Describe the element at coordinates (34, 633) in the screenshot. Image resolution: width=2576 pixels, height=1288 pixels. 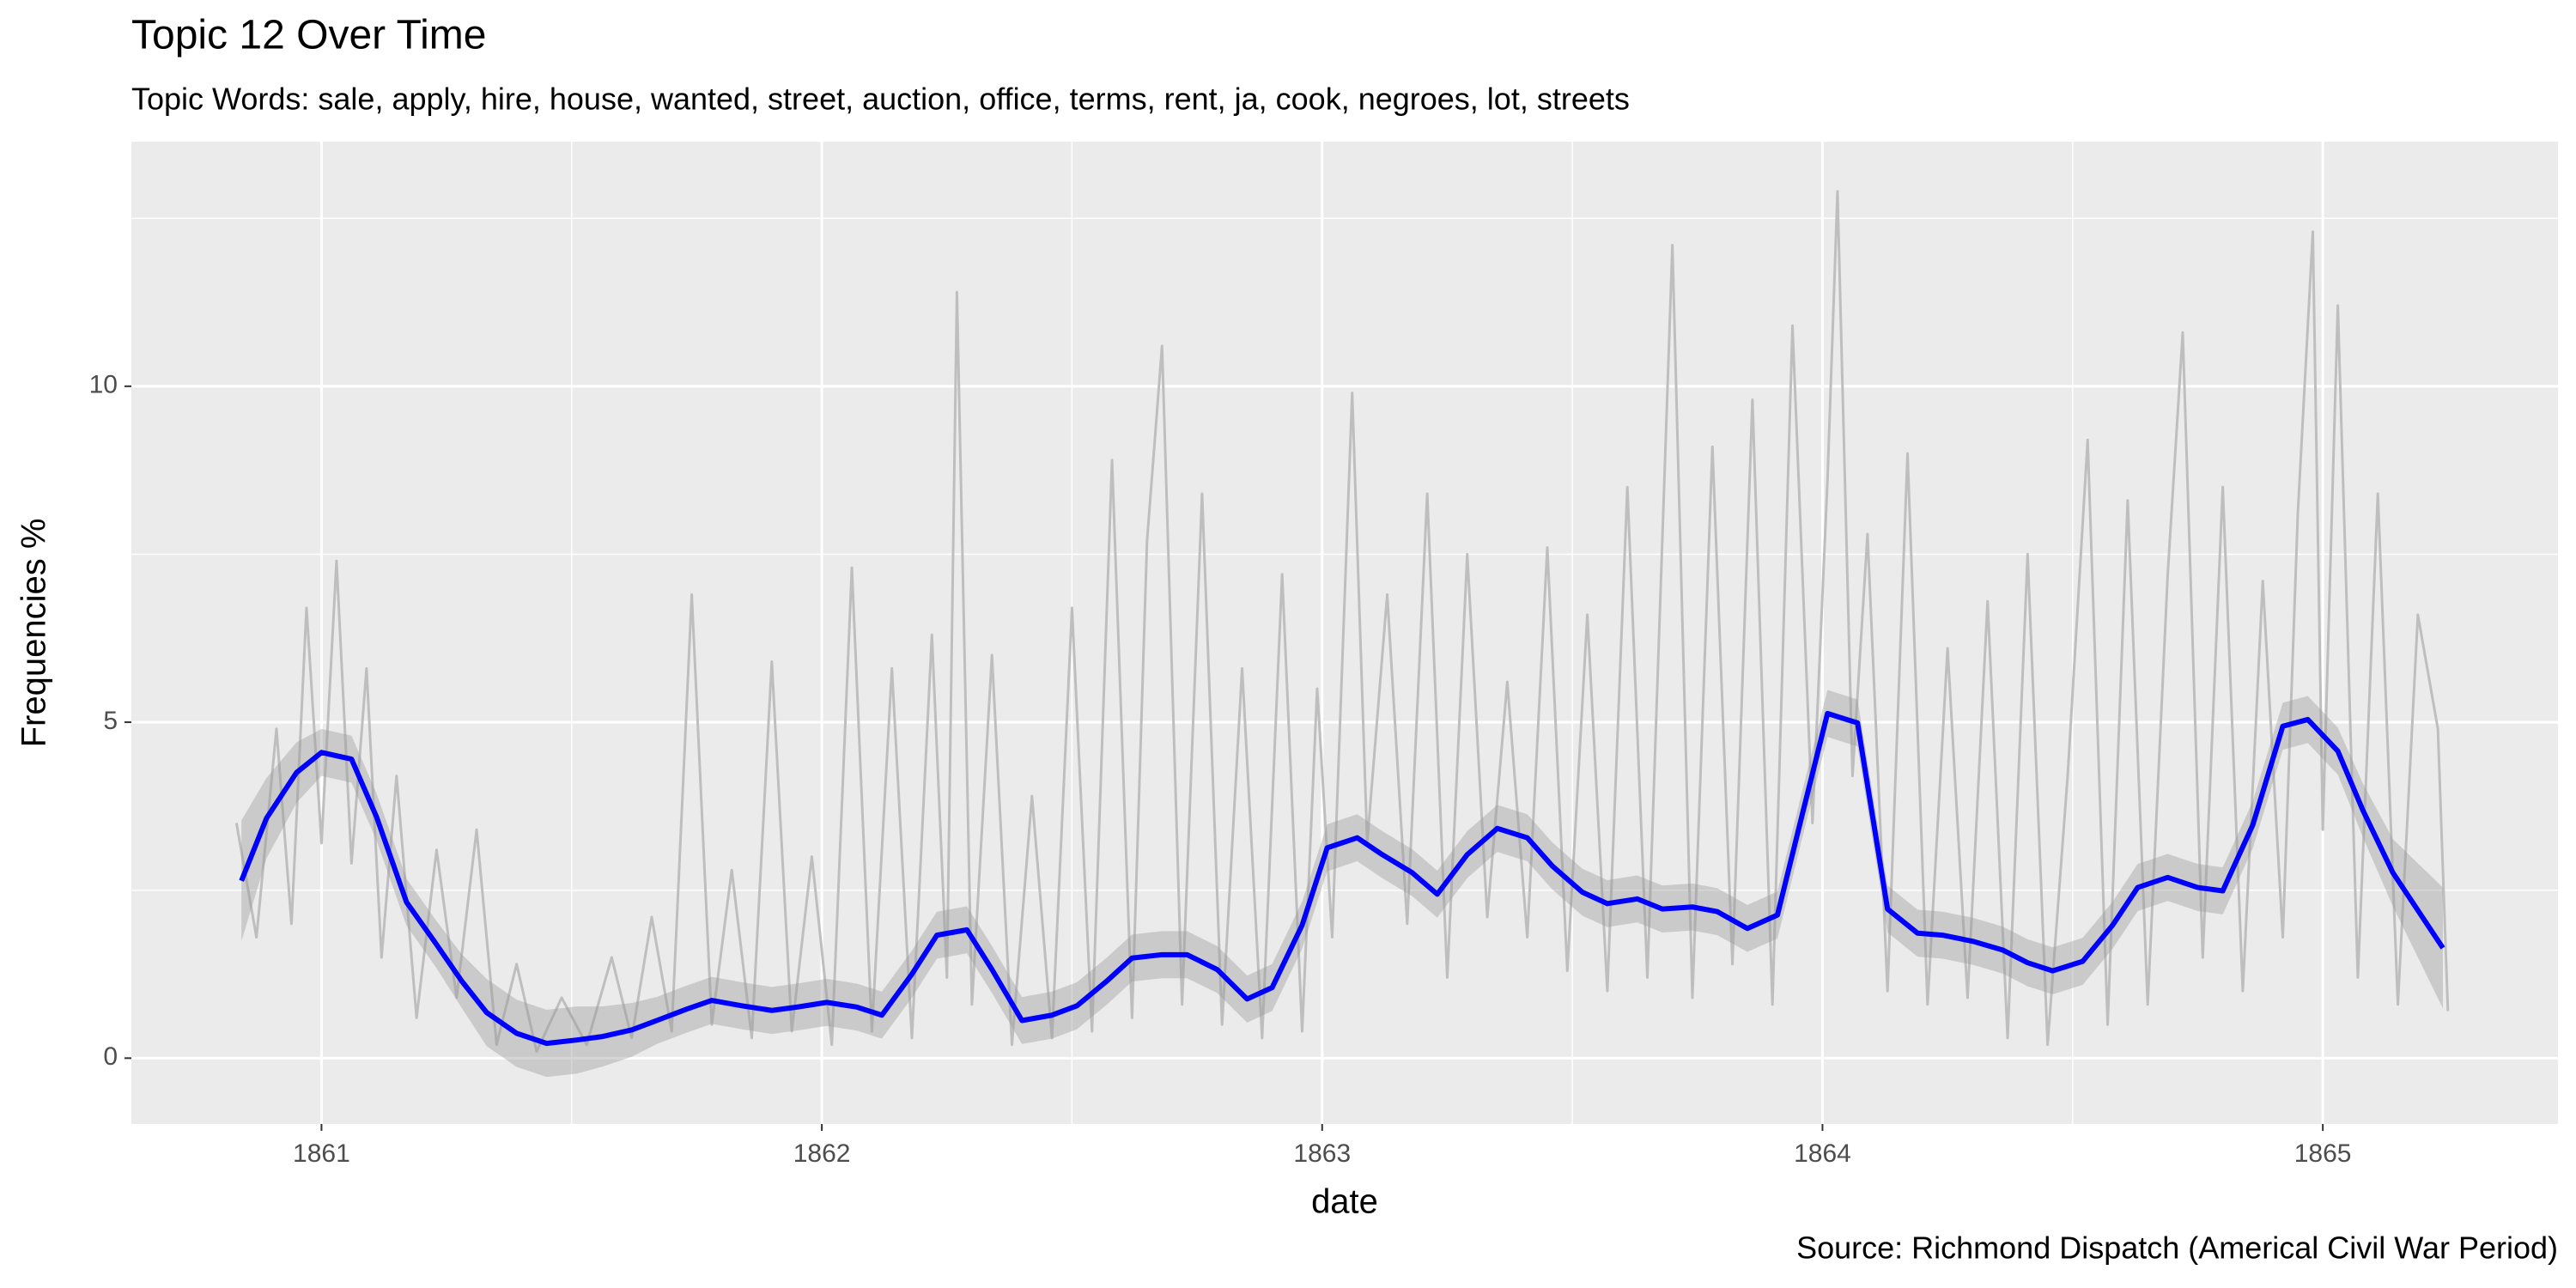
I see `y-axis-label: Frequencies %` at that location.